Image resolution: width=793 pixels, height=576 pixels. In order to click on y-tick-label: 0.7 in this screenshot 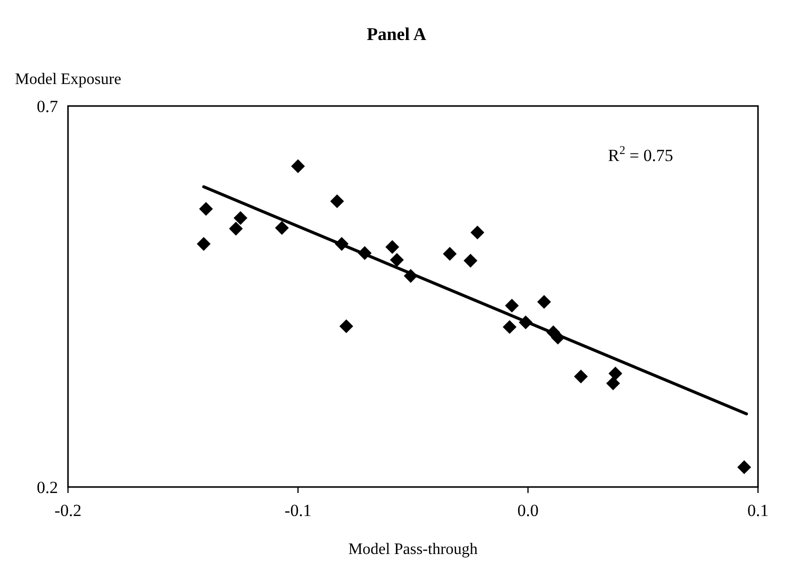, I will do `click(47, 106)`.